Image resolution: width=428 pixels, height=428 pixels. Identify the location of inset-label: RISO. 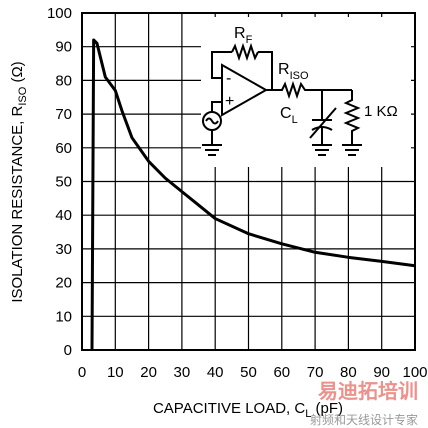
(293, 71).